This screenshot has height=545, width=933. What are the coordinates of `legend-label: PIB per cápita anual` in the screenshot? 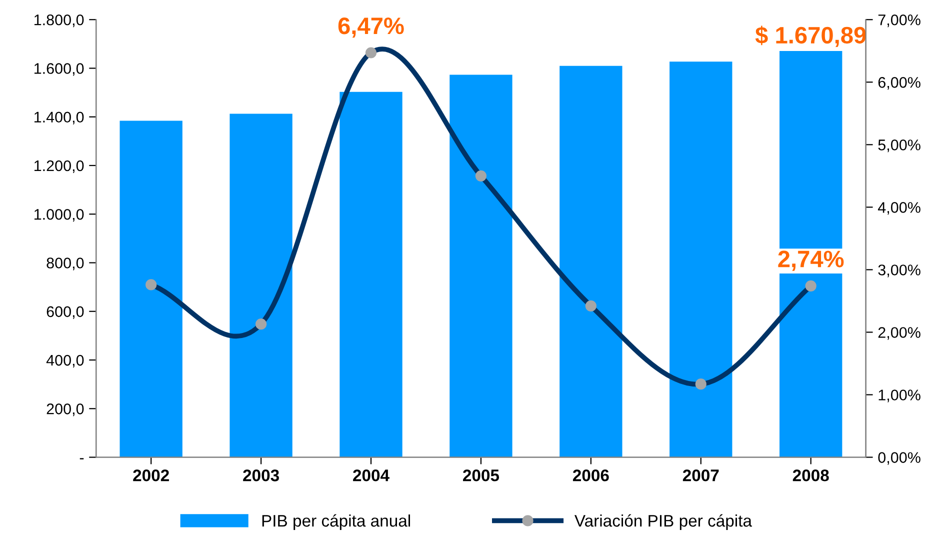 It's located at (336, 522).